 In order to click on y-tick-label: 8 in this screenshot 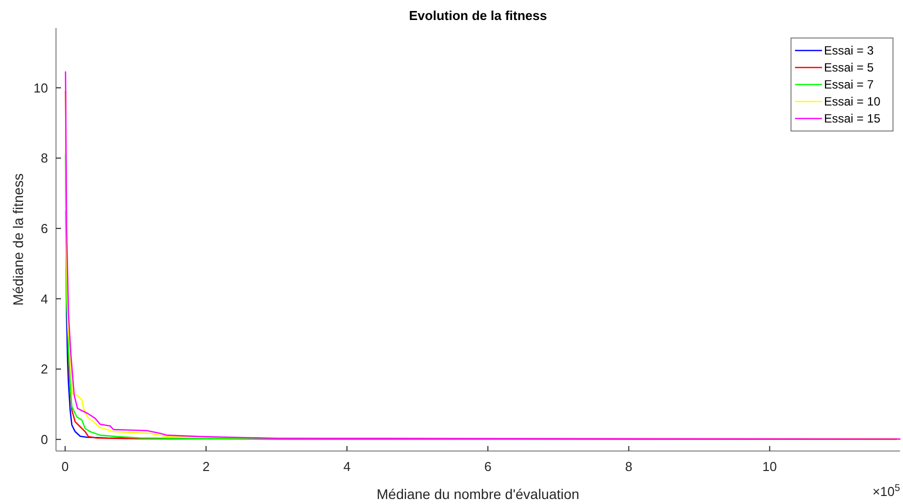, I will do `click(44, 158)`.